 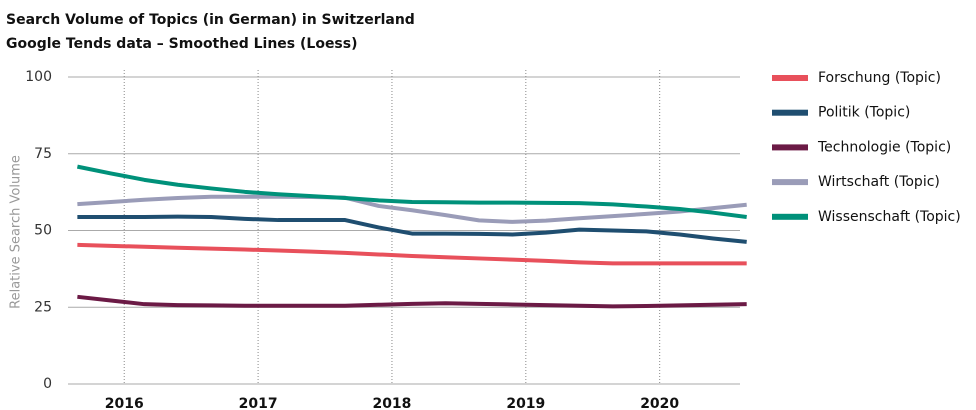 What do you see at coordinates (864, 113) in the screenshot?
I see `legend-label: Politik (Topic)` at bounding box center [864, 113].